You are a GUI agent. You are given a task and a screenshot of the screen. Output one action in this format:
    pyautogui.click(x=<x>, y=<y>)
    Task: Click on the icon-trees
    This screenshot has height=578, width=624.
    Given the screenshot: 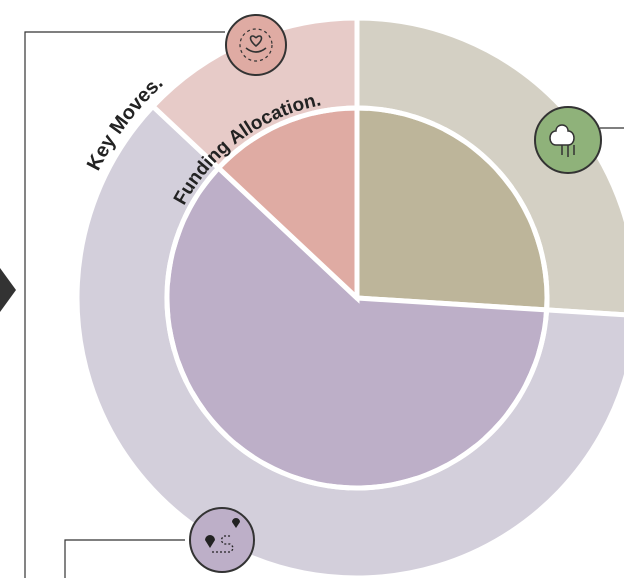 What is the action you would take?
    pyautogui.click(x=568, y=140)
    